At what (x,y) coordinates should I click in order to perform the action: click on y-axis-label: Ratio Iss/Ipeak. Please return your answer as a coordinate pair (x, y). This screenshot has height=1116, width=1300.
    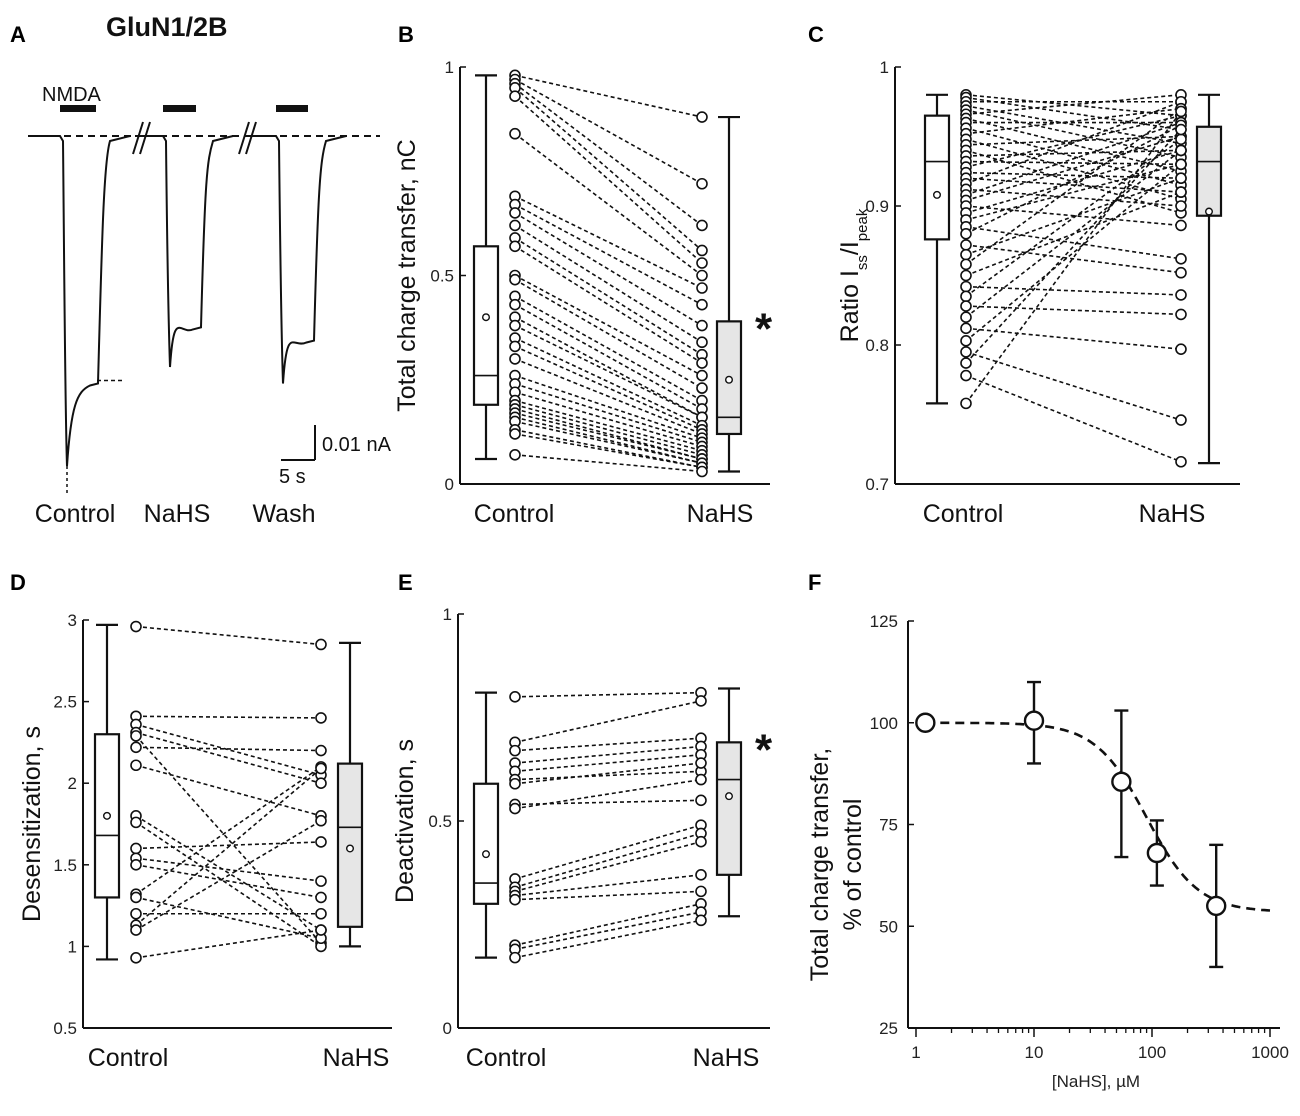
    Looking at the image, I should click on (853, 275).